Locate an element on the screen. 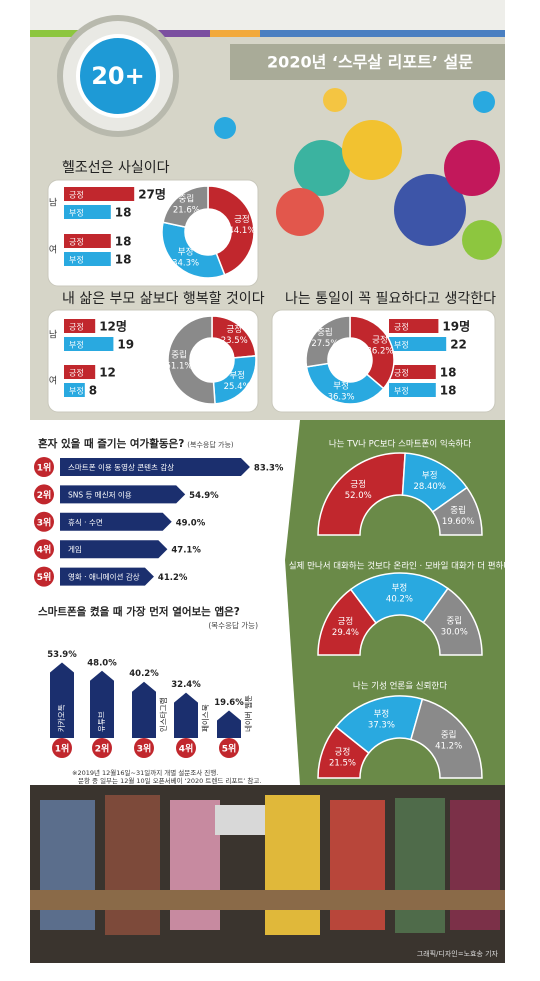 Image resolution: width=540 pixels, height=981 pixels. category-label: 인스타그램 is located at coordinates (163, 714).